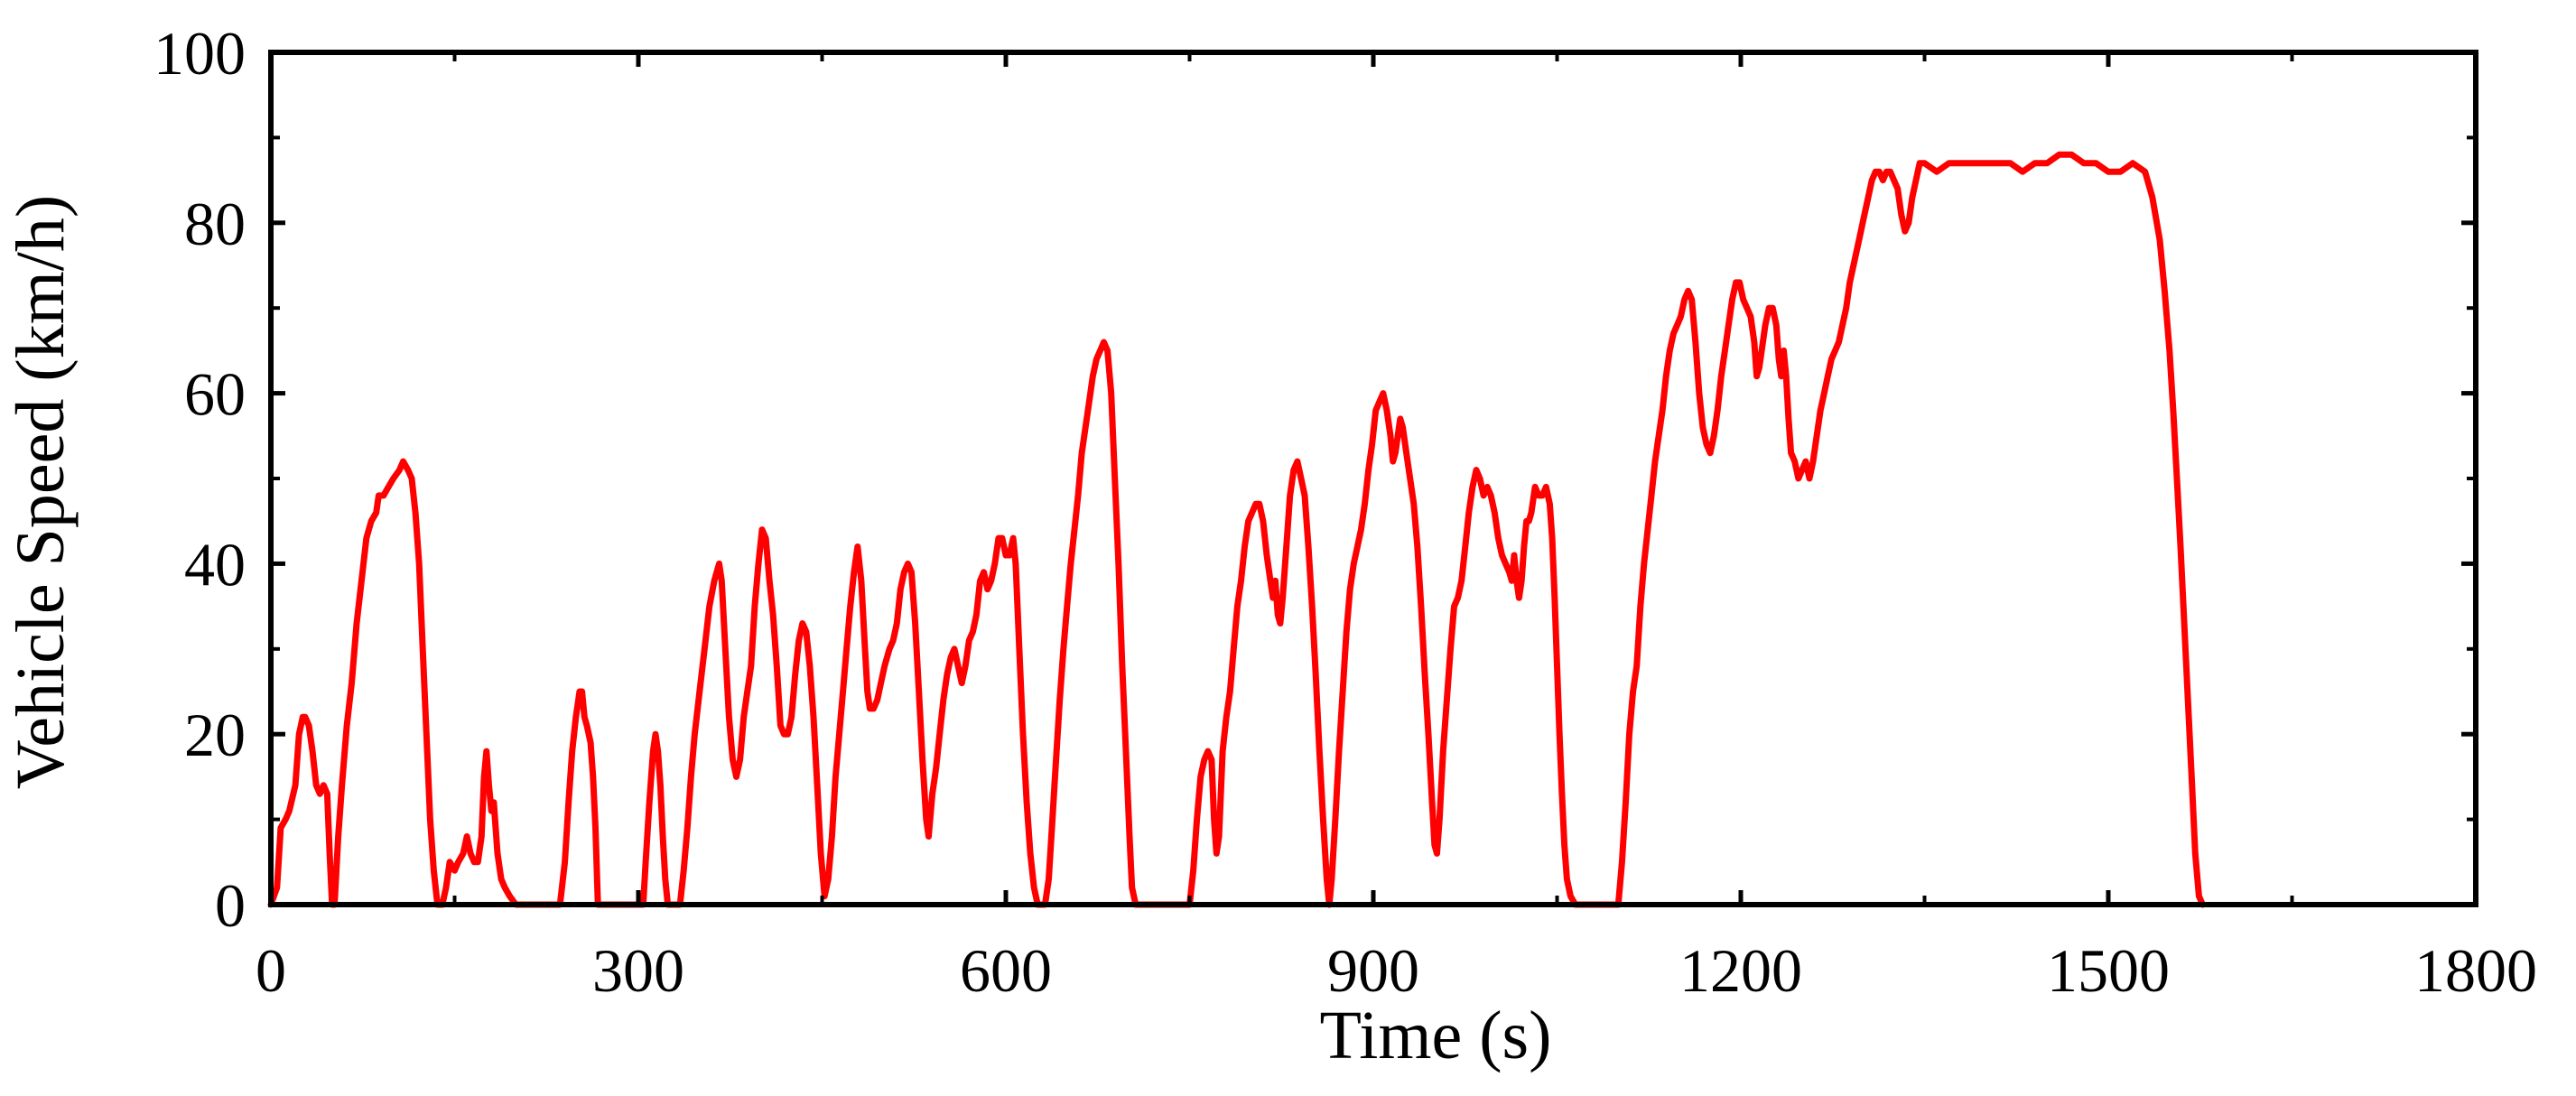  Describe the element at coordinates (41, 492) in the screenshot. I see `y-axis-title: Vehicle Speed (km/h)` at that location.